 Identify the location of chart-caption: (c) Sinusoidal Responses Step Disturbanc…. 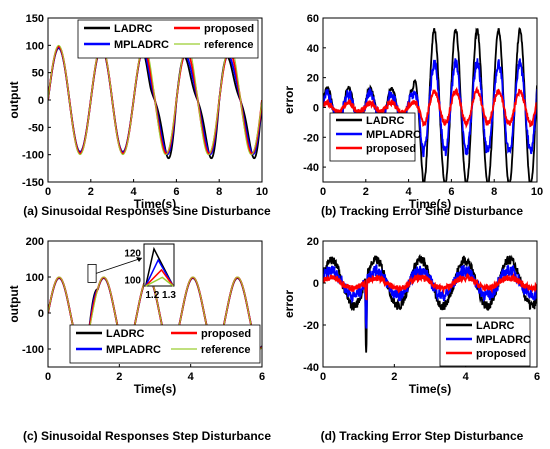
(147, 436).